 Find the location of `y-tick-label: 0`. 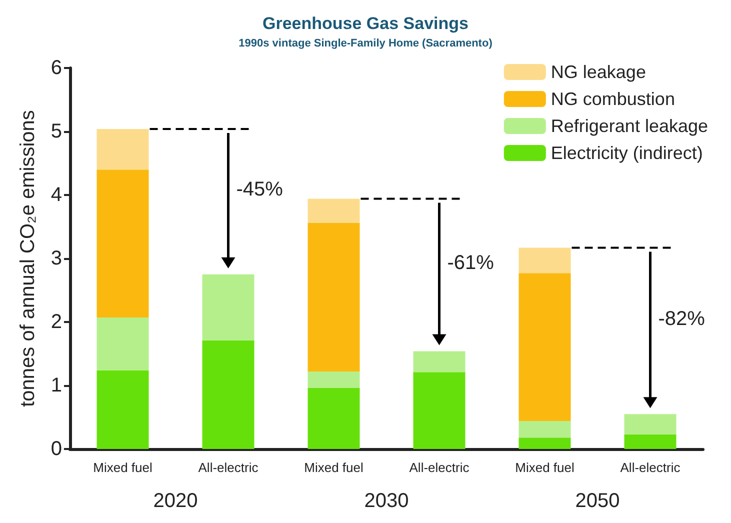

y-tick-label: 0 is located at coordinates (56, 449).